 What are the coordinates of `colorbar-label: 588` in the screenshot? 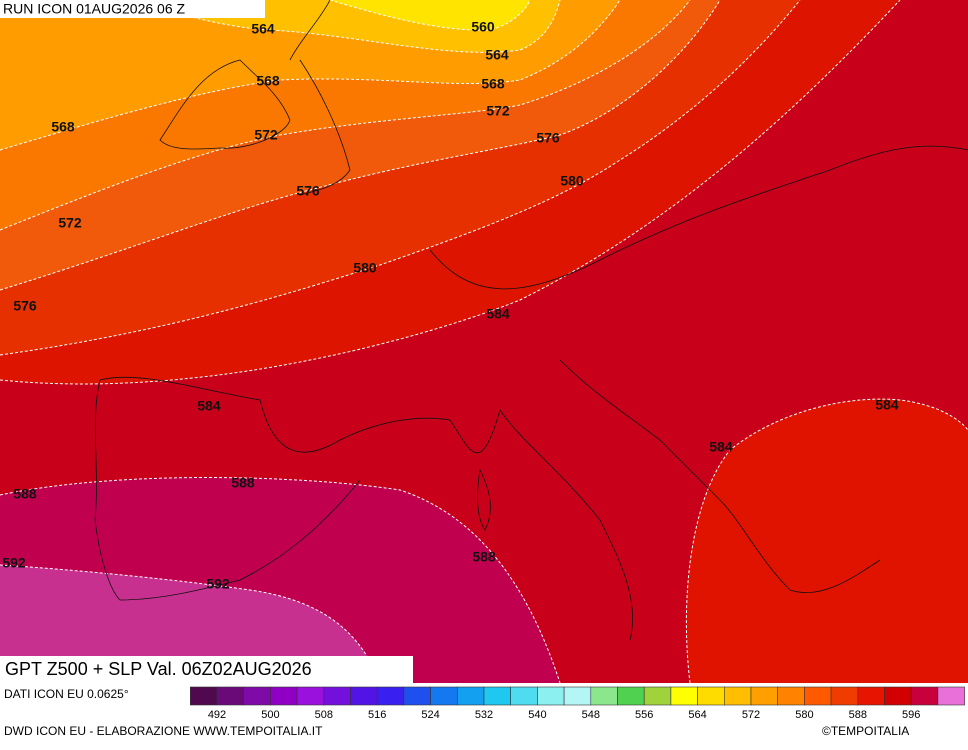 It's located at (858, 715).